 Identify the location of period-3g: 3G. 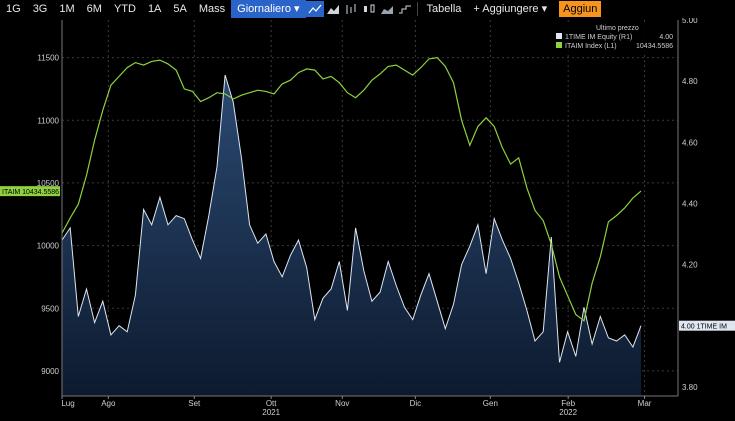
(40, 9).